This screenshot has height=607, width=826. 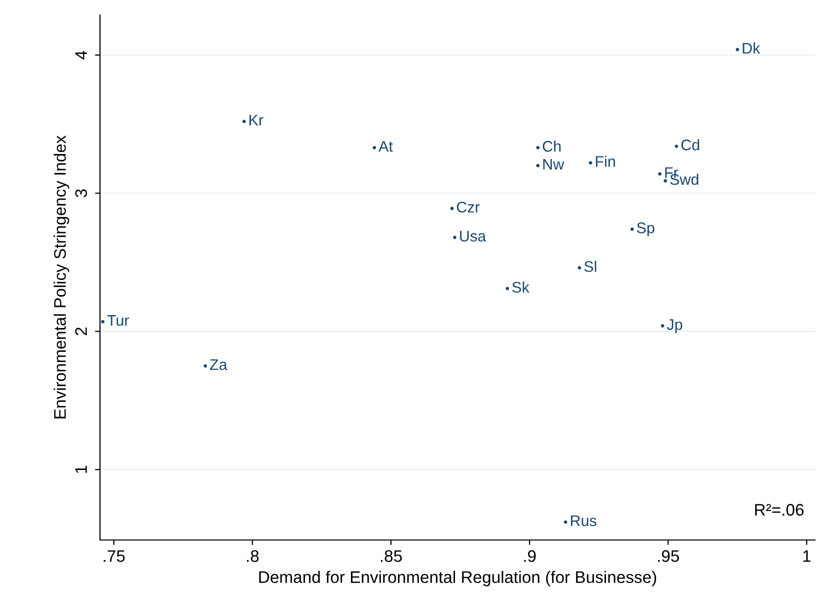 What do you see at coordinates (807, 556) in the screenshot?
I see `x-tick-label: 1` at bounding box center [807, 556].